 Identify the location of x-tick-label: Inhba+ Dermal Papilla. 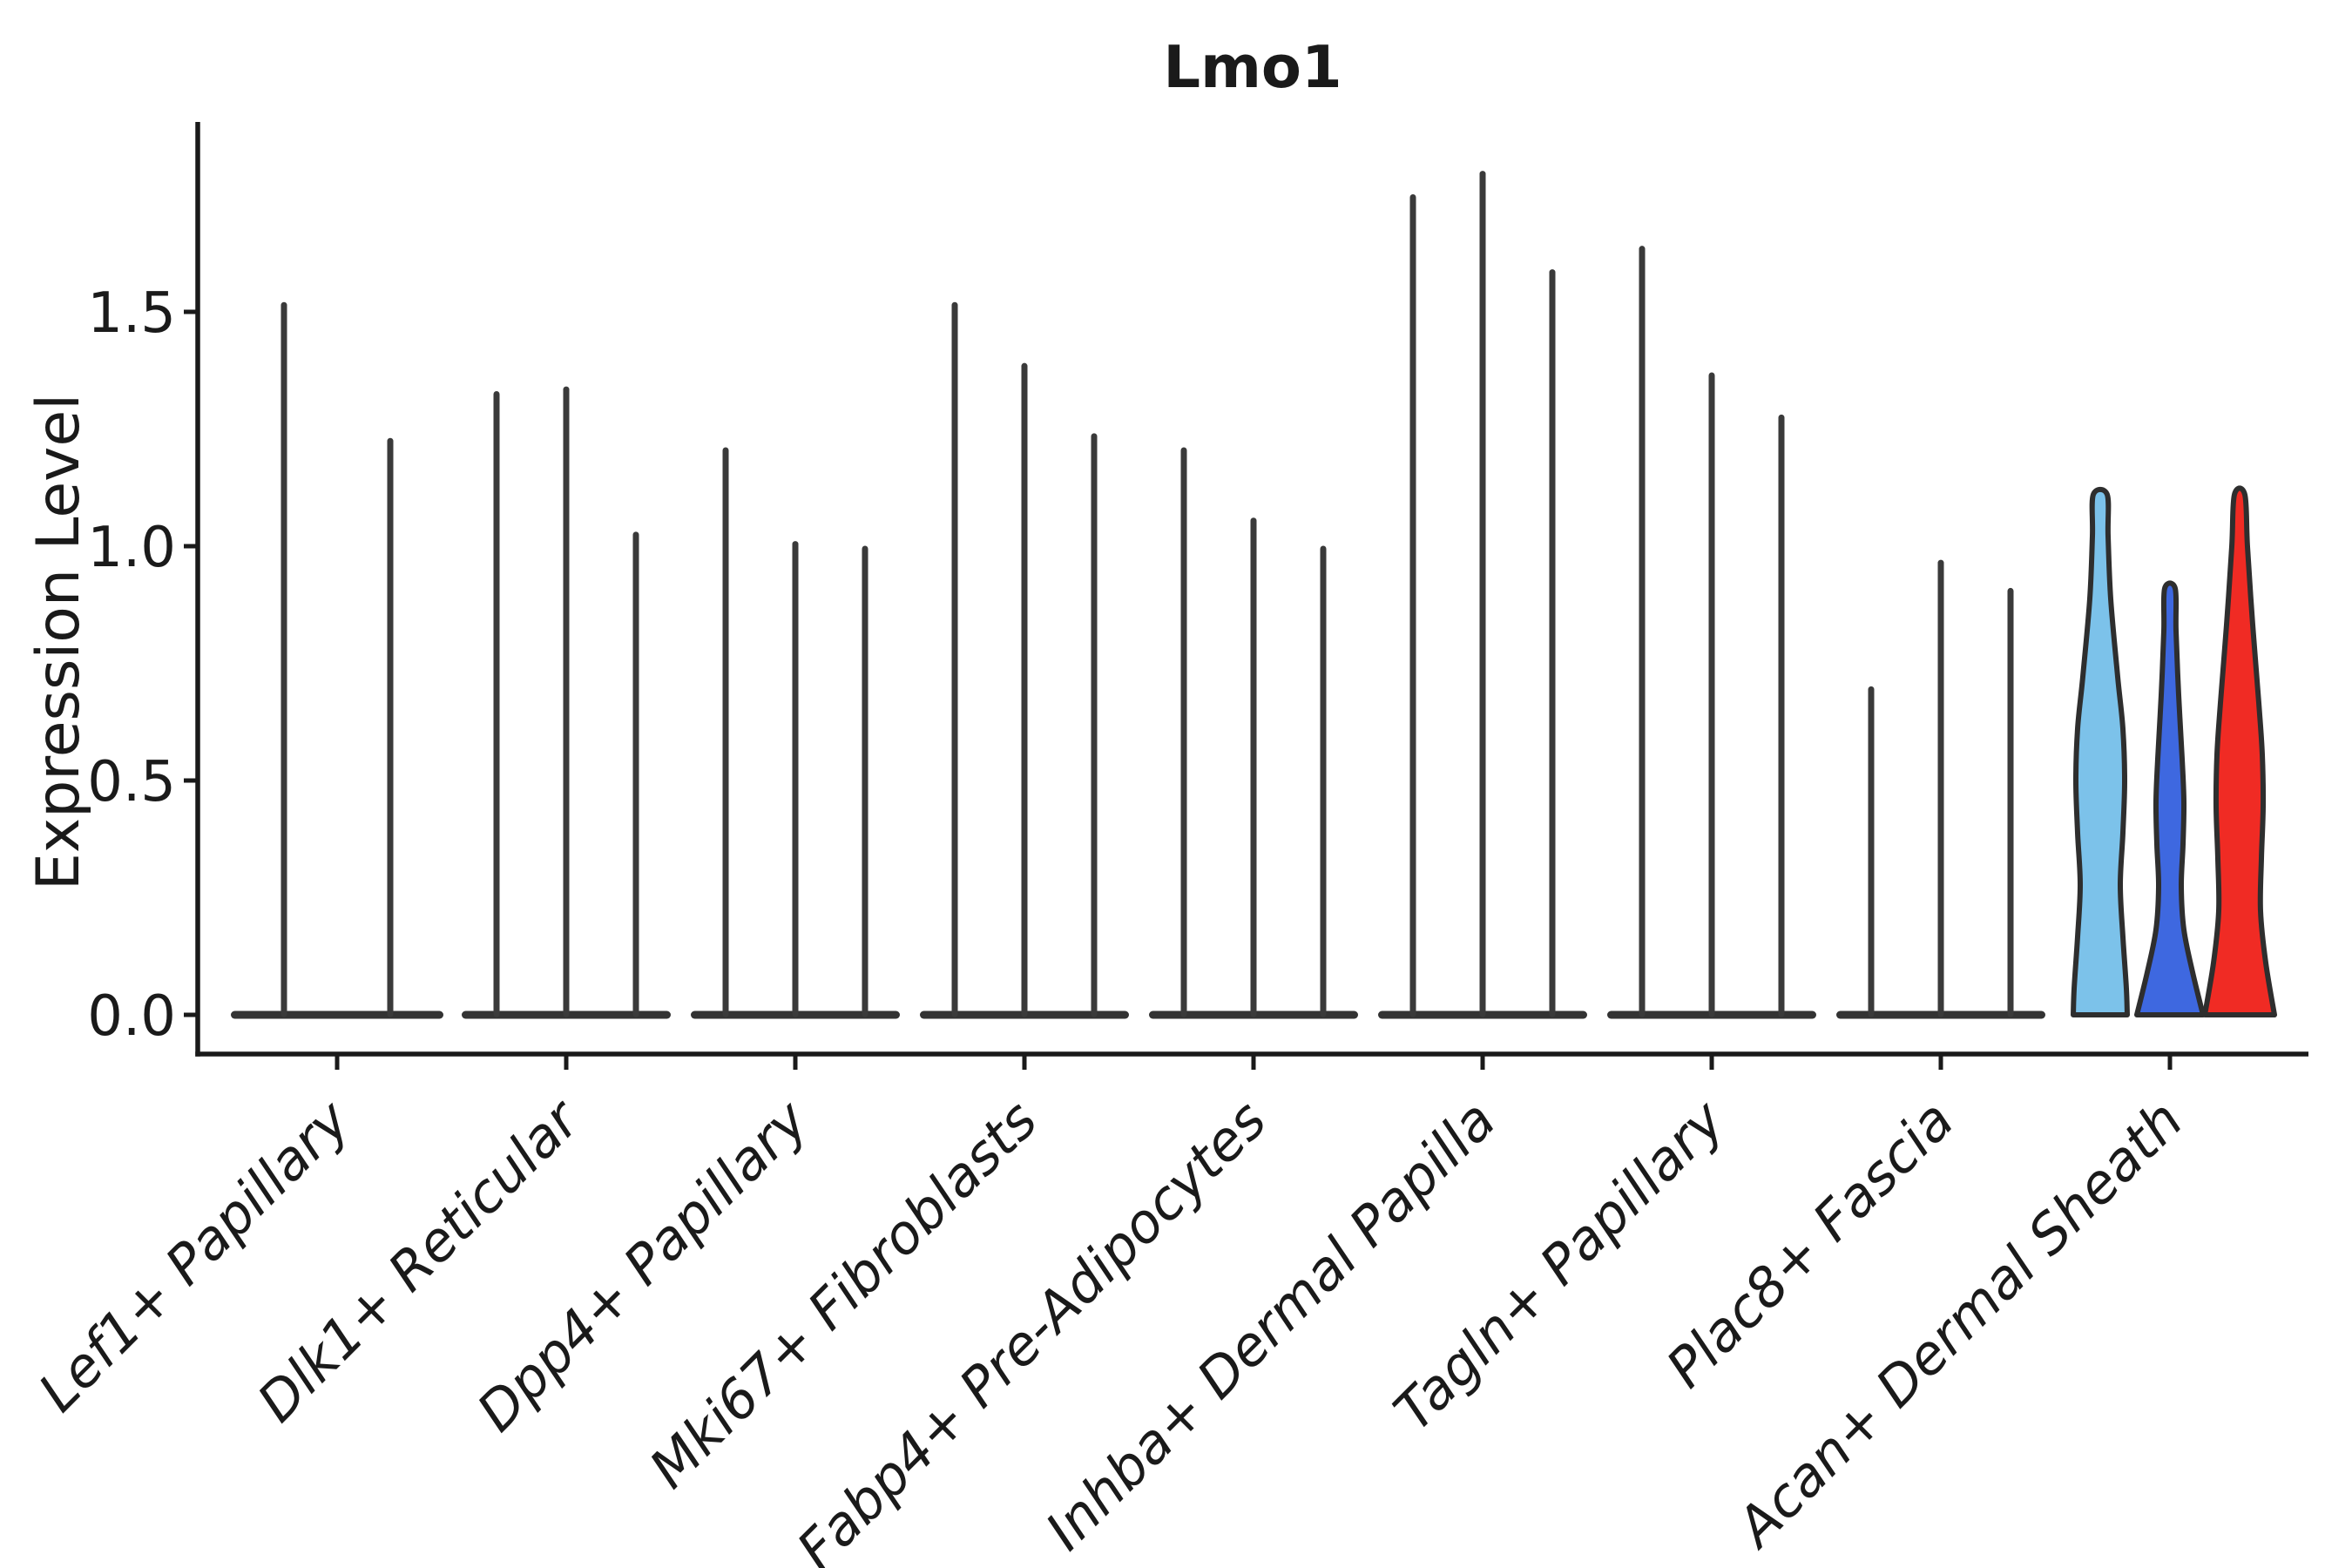
(1270, 1325).